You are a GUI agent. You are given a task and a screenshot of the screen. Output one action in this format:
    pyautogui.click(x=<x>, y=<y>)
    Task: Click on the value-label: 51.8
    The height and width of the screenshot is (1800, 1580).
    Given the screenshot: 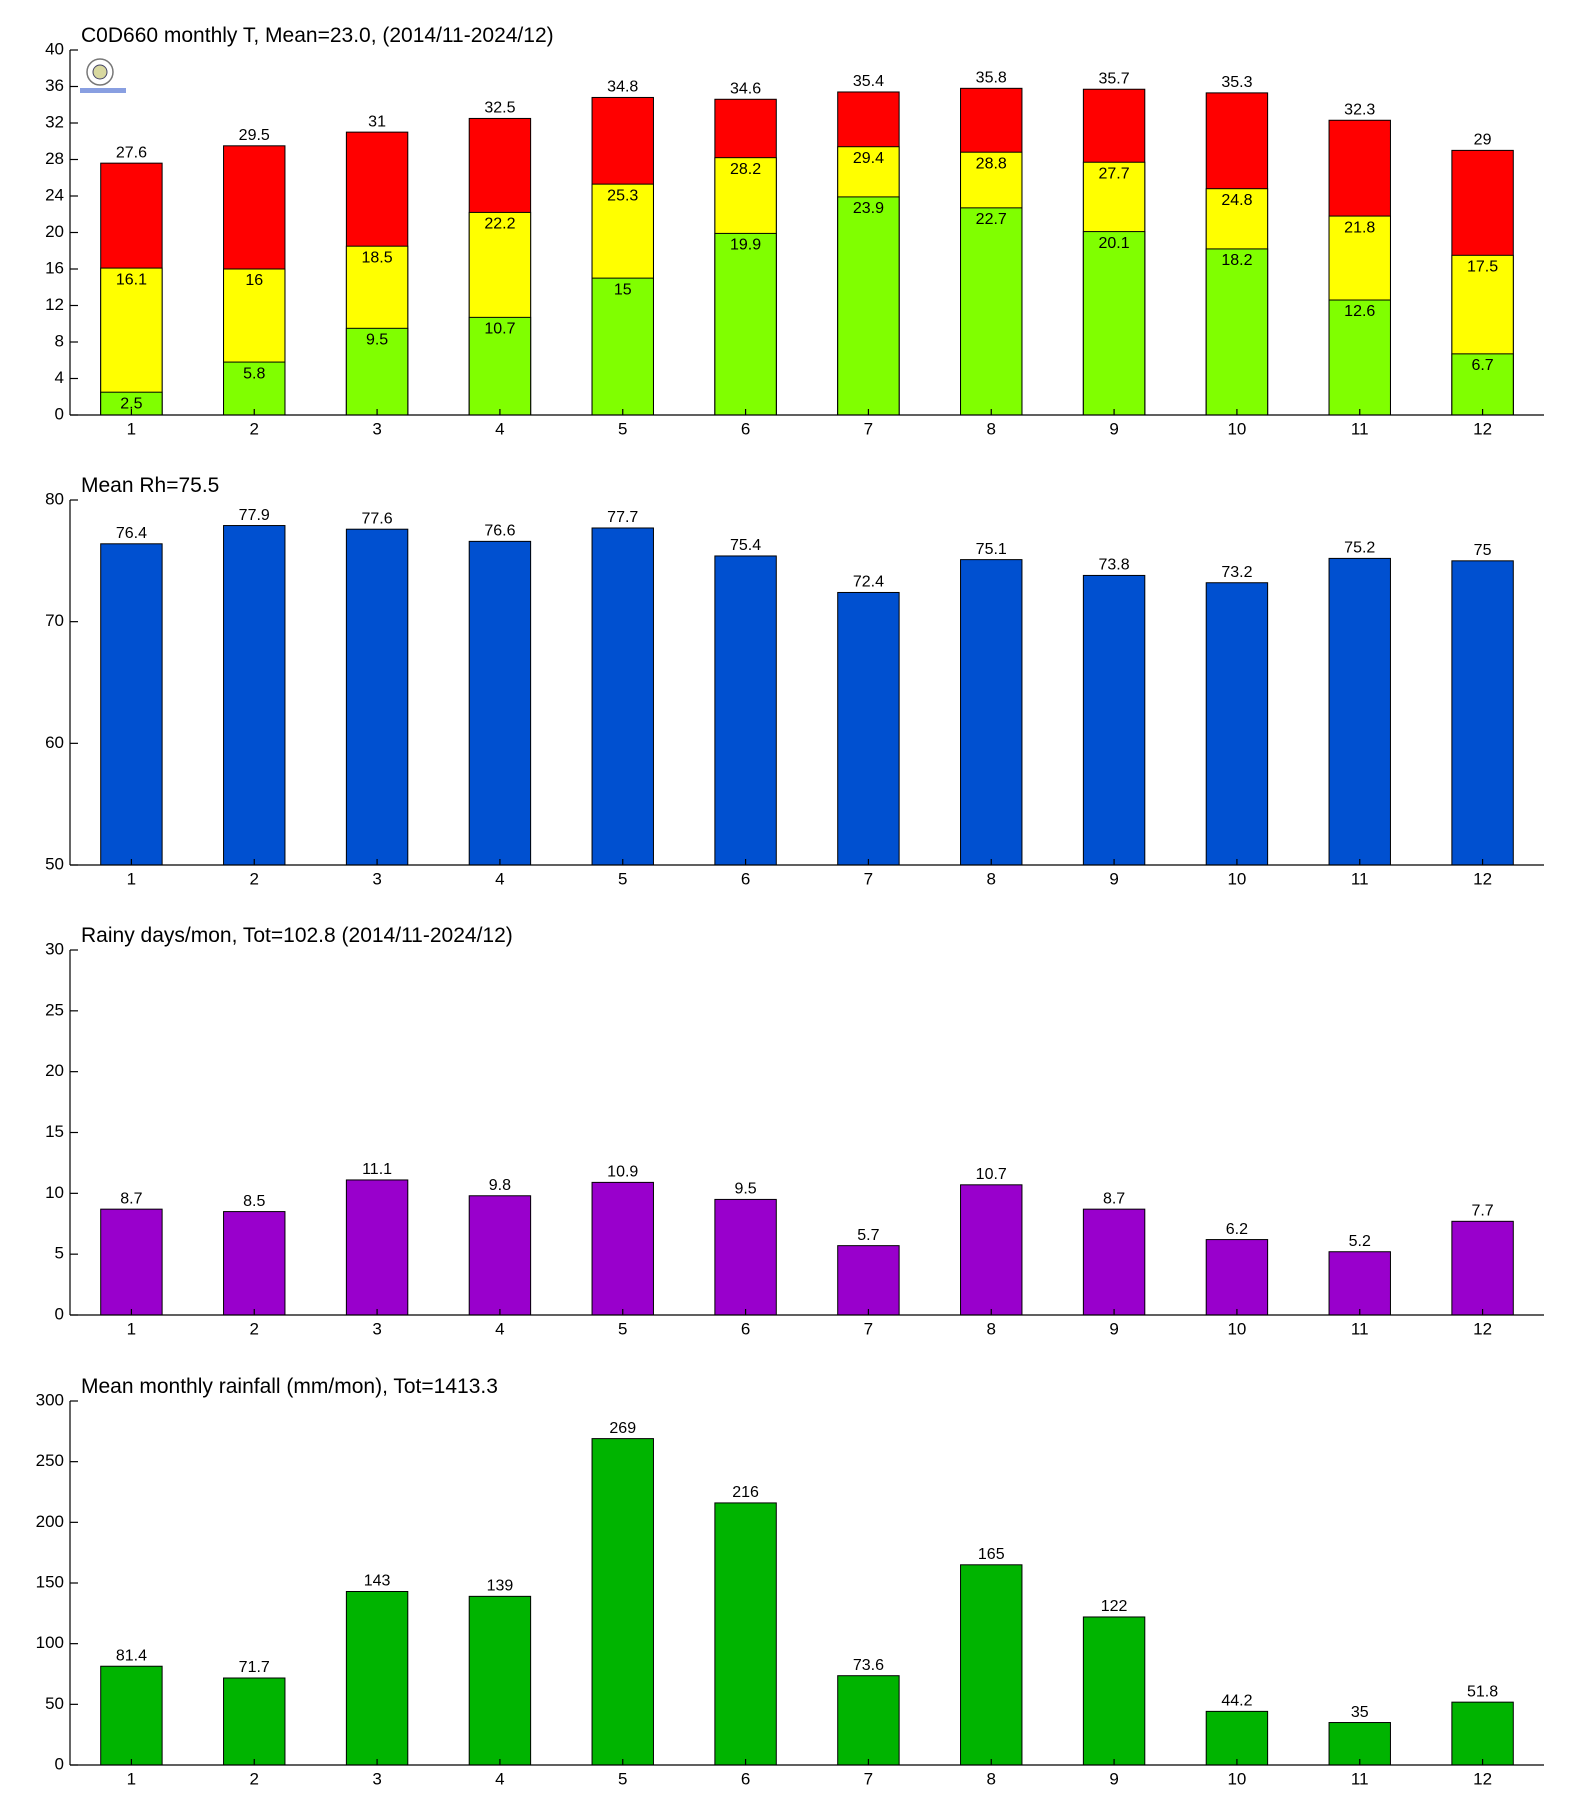 What is the action you would take?
    pyautogui.click(x=1482, y=1691)
    